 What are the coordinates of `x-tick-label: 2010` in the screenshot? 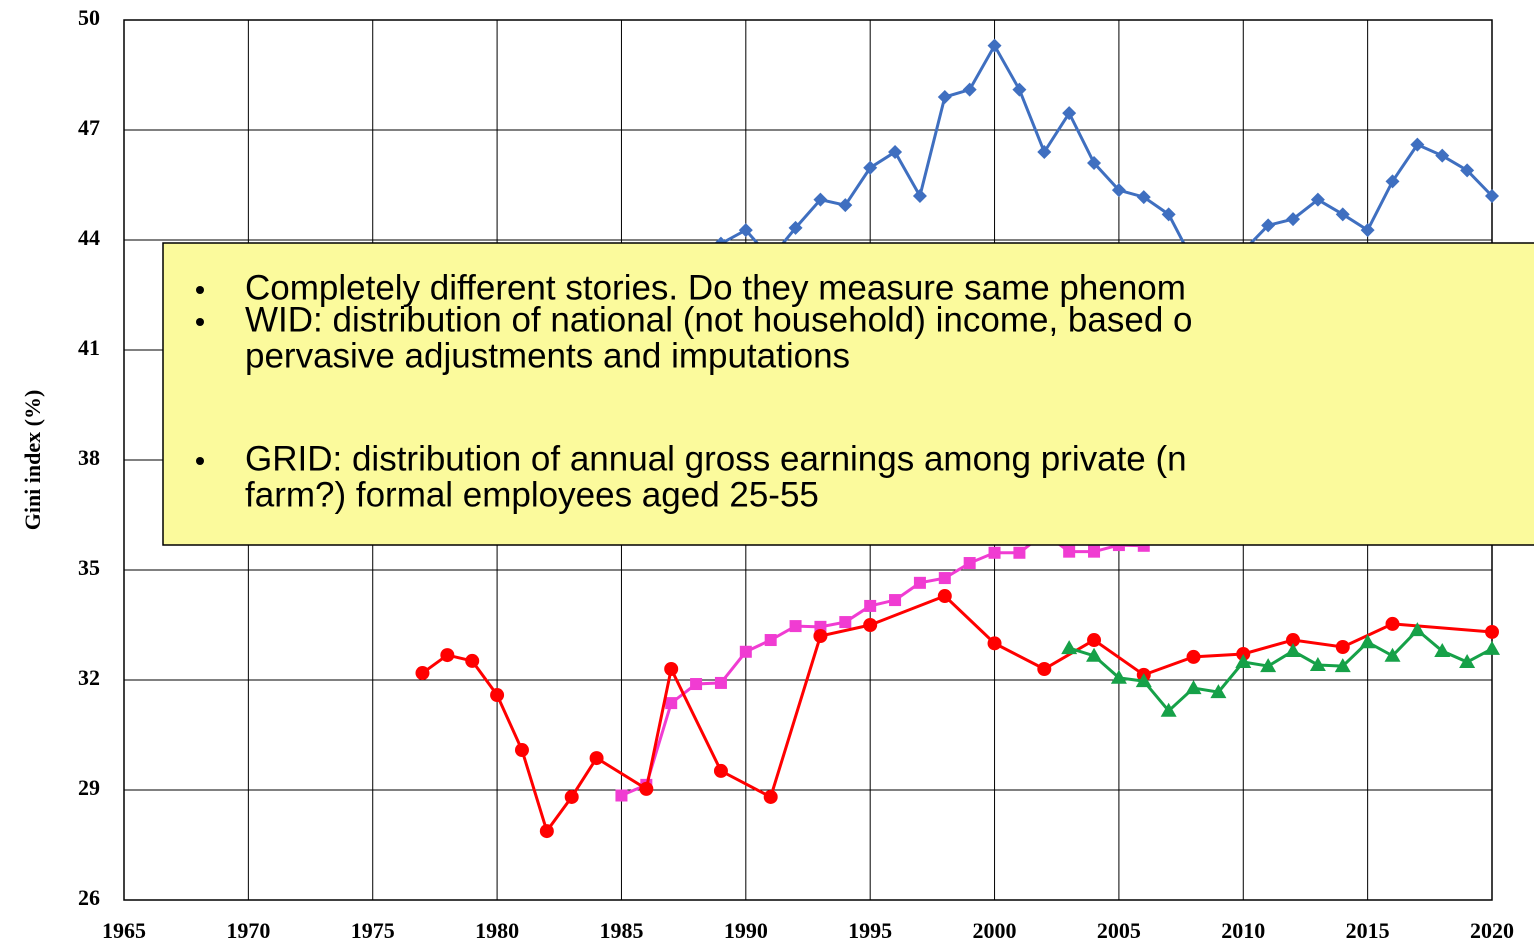 It's located at (1243, 930).